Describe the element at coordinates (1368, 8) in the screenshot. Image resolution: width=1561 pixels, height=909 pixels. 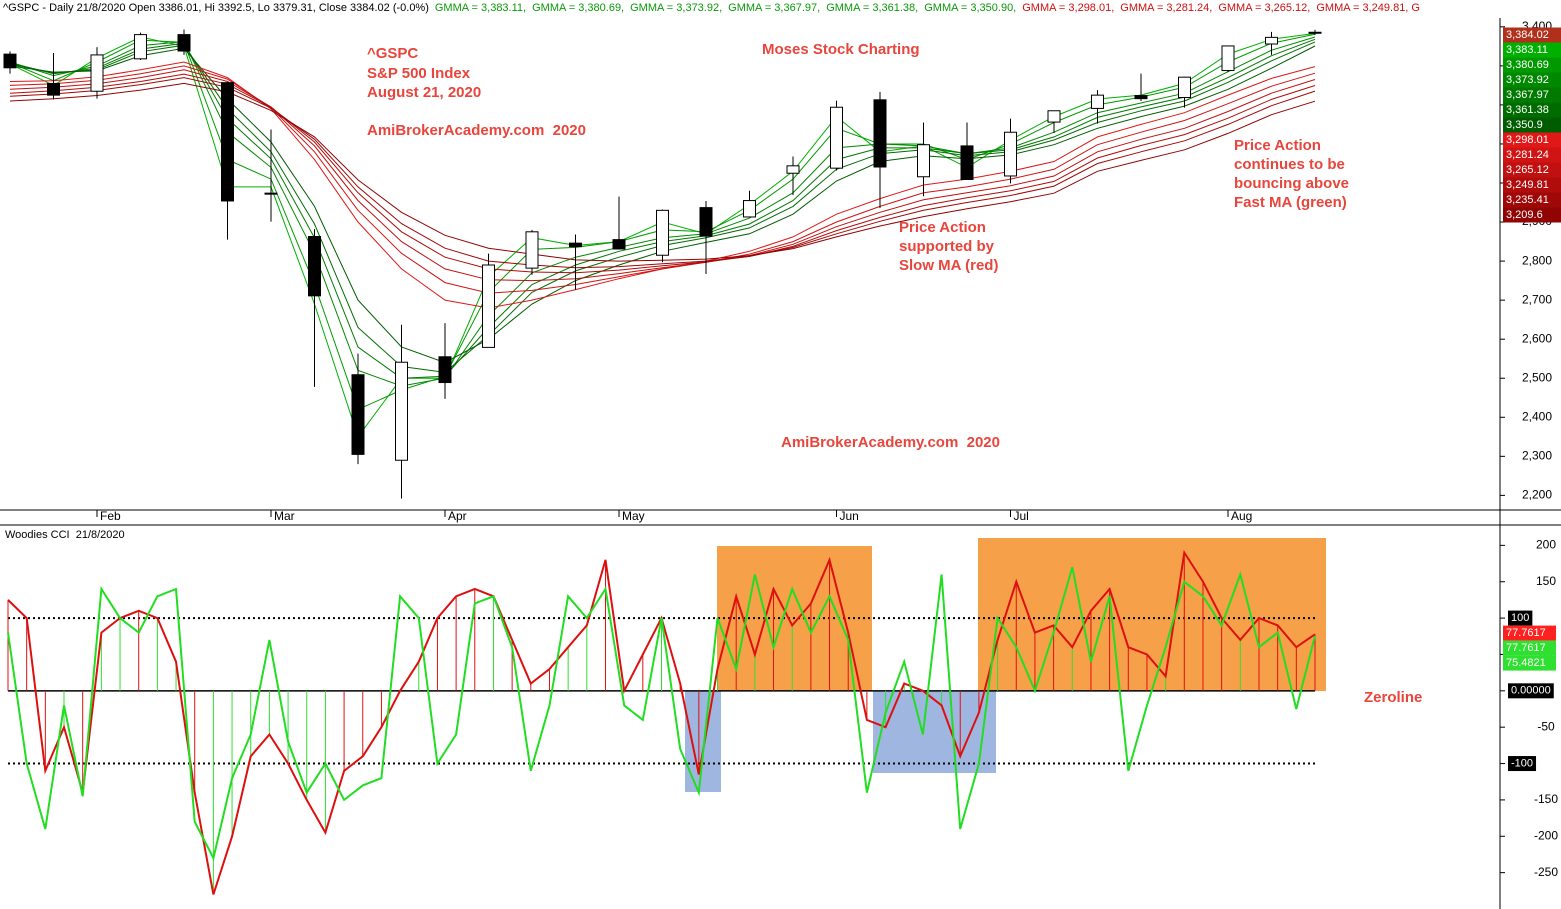
I see `header-readout: GMMA = 3,249.81, G` at that location.